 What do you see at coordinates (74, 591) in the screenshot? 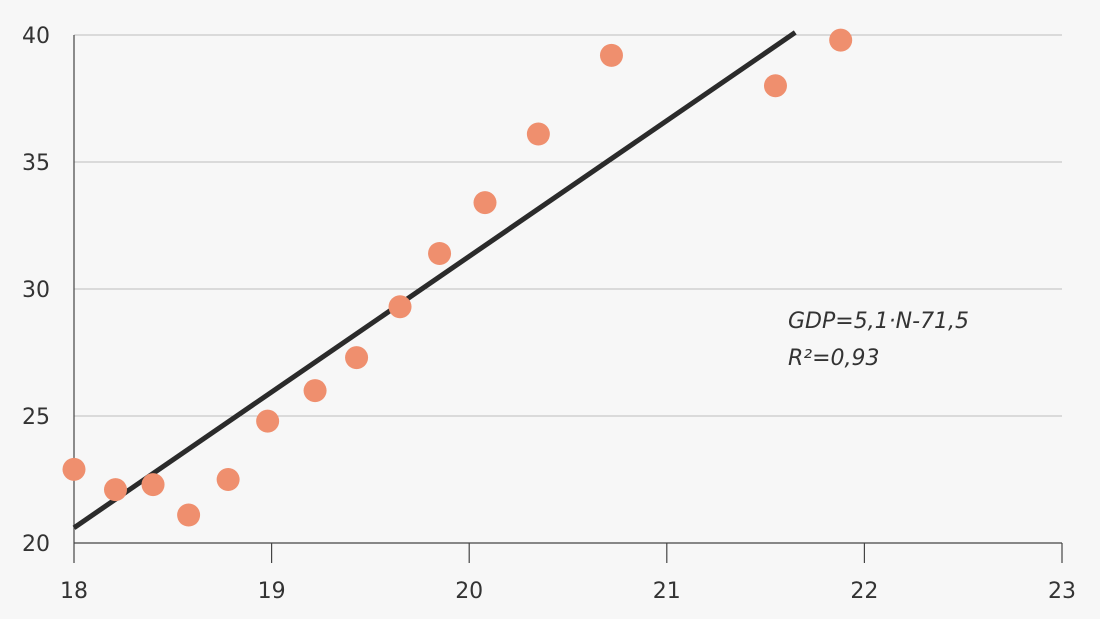
I see `x-tick-label-18: 18` at bounding box center [74, 591].